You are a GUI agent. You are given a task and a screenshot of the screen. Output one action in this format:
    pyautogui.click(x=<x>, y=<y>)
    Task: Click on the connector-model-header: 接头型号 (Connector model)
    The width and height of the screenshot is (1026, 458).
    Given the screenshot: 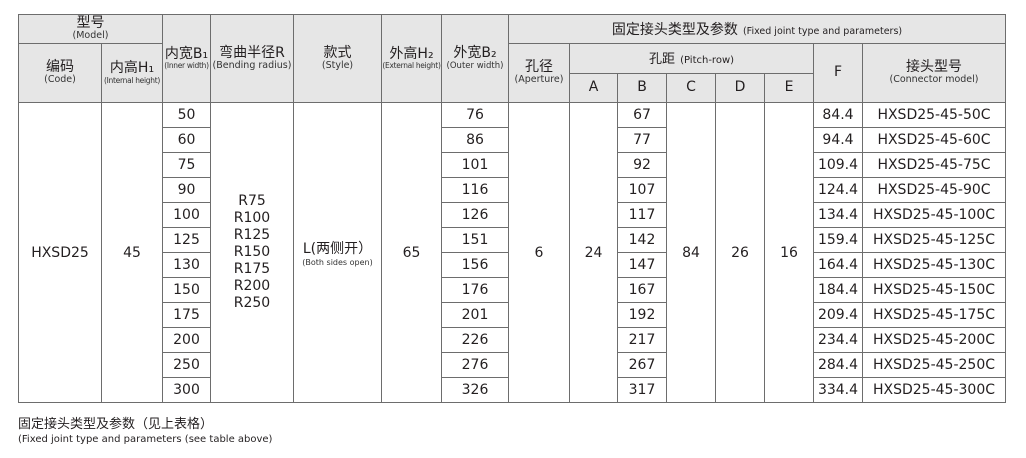 What is the action you would take?
    pyautogui.click(x=934, y=73)
    